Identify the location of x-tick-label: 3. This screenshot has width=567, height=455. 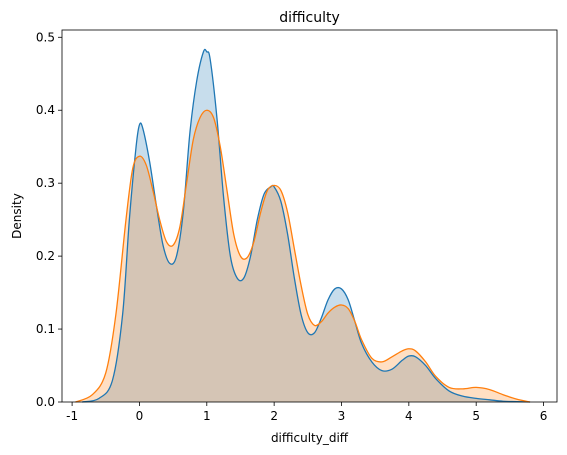
(342, 416).